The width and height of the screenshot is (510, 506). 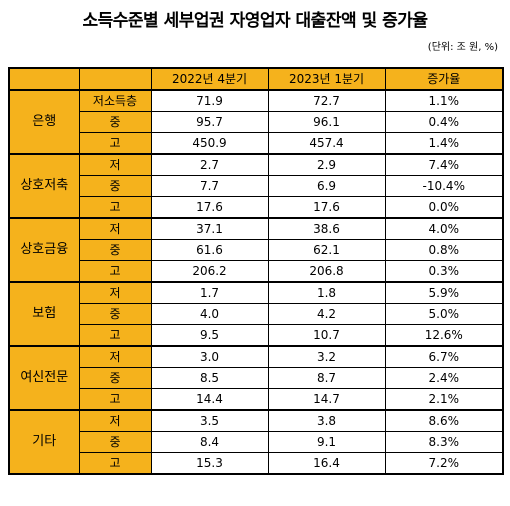 What do you see at coordinates (326, 463) in the screenshot?
I see `value-q1-2023-cell: 16.4` at bounding box center [326, 463].